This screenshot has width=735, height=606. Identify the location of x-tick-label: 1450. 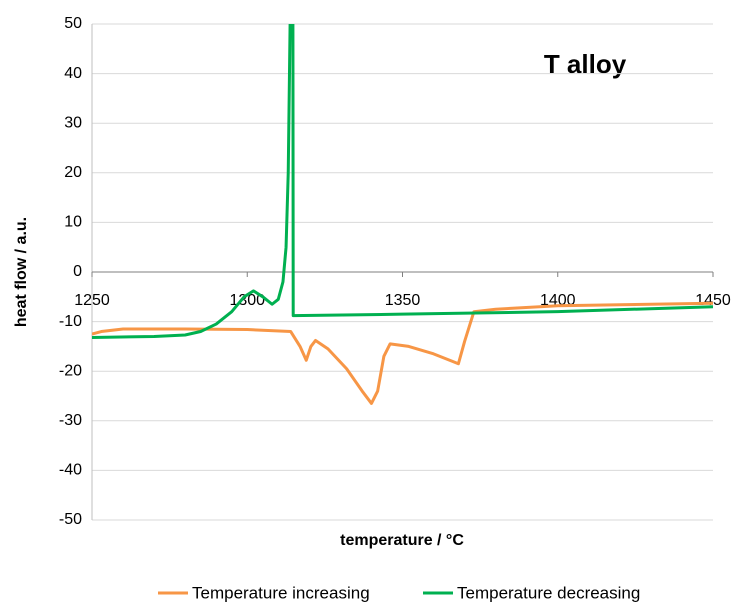
(713, 300).